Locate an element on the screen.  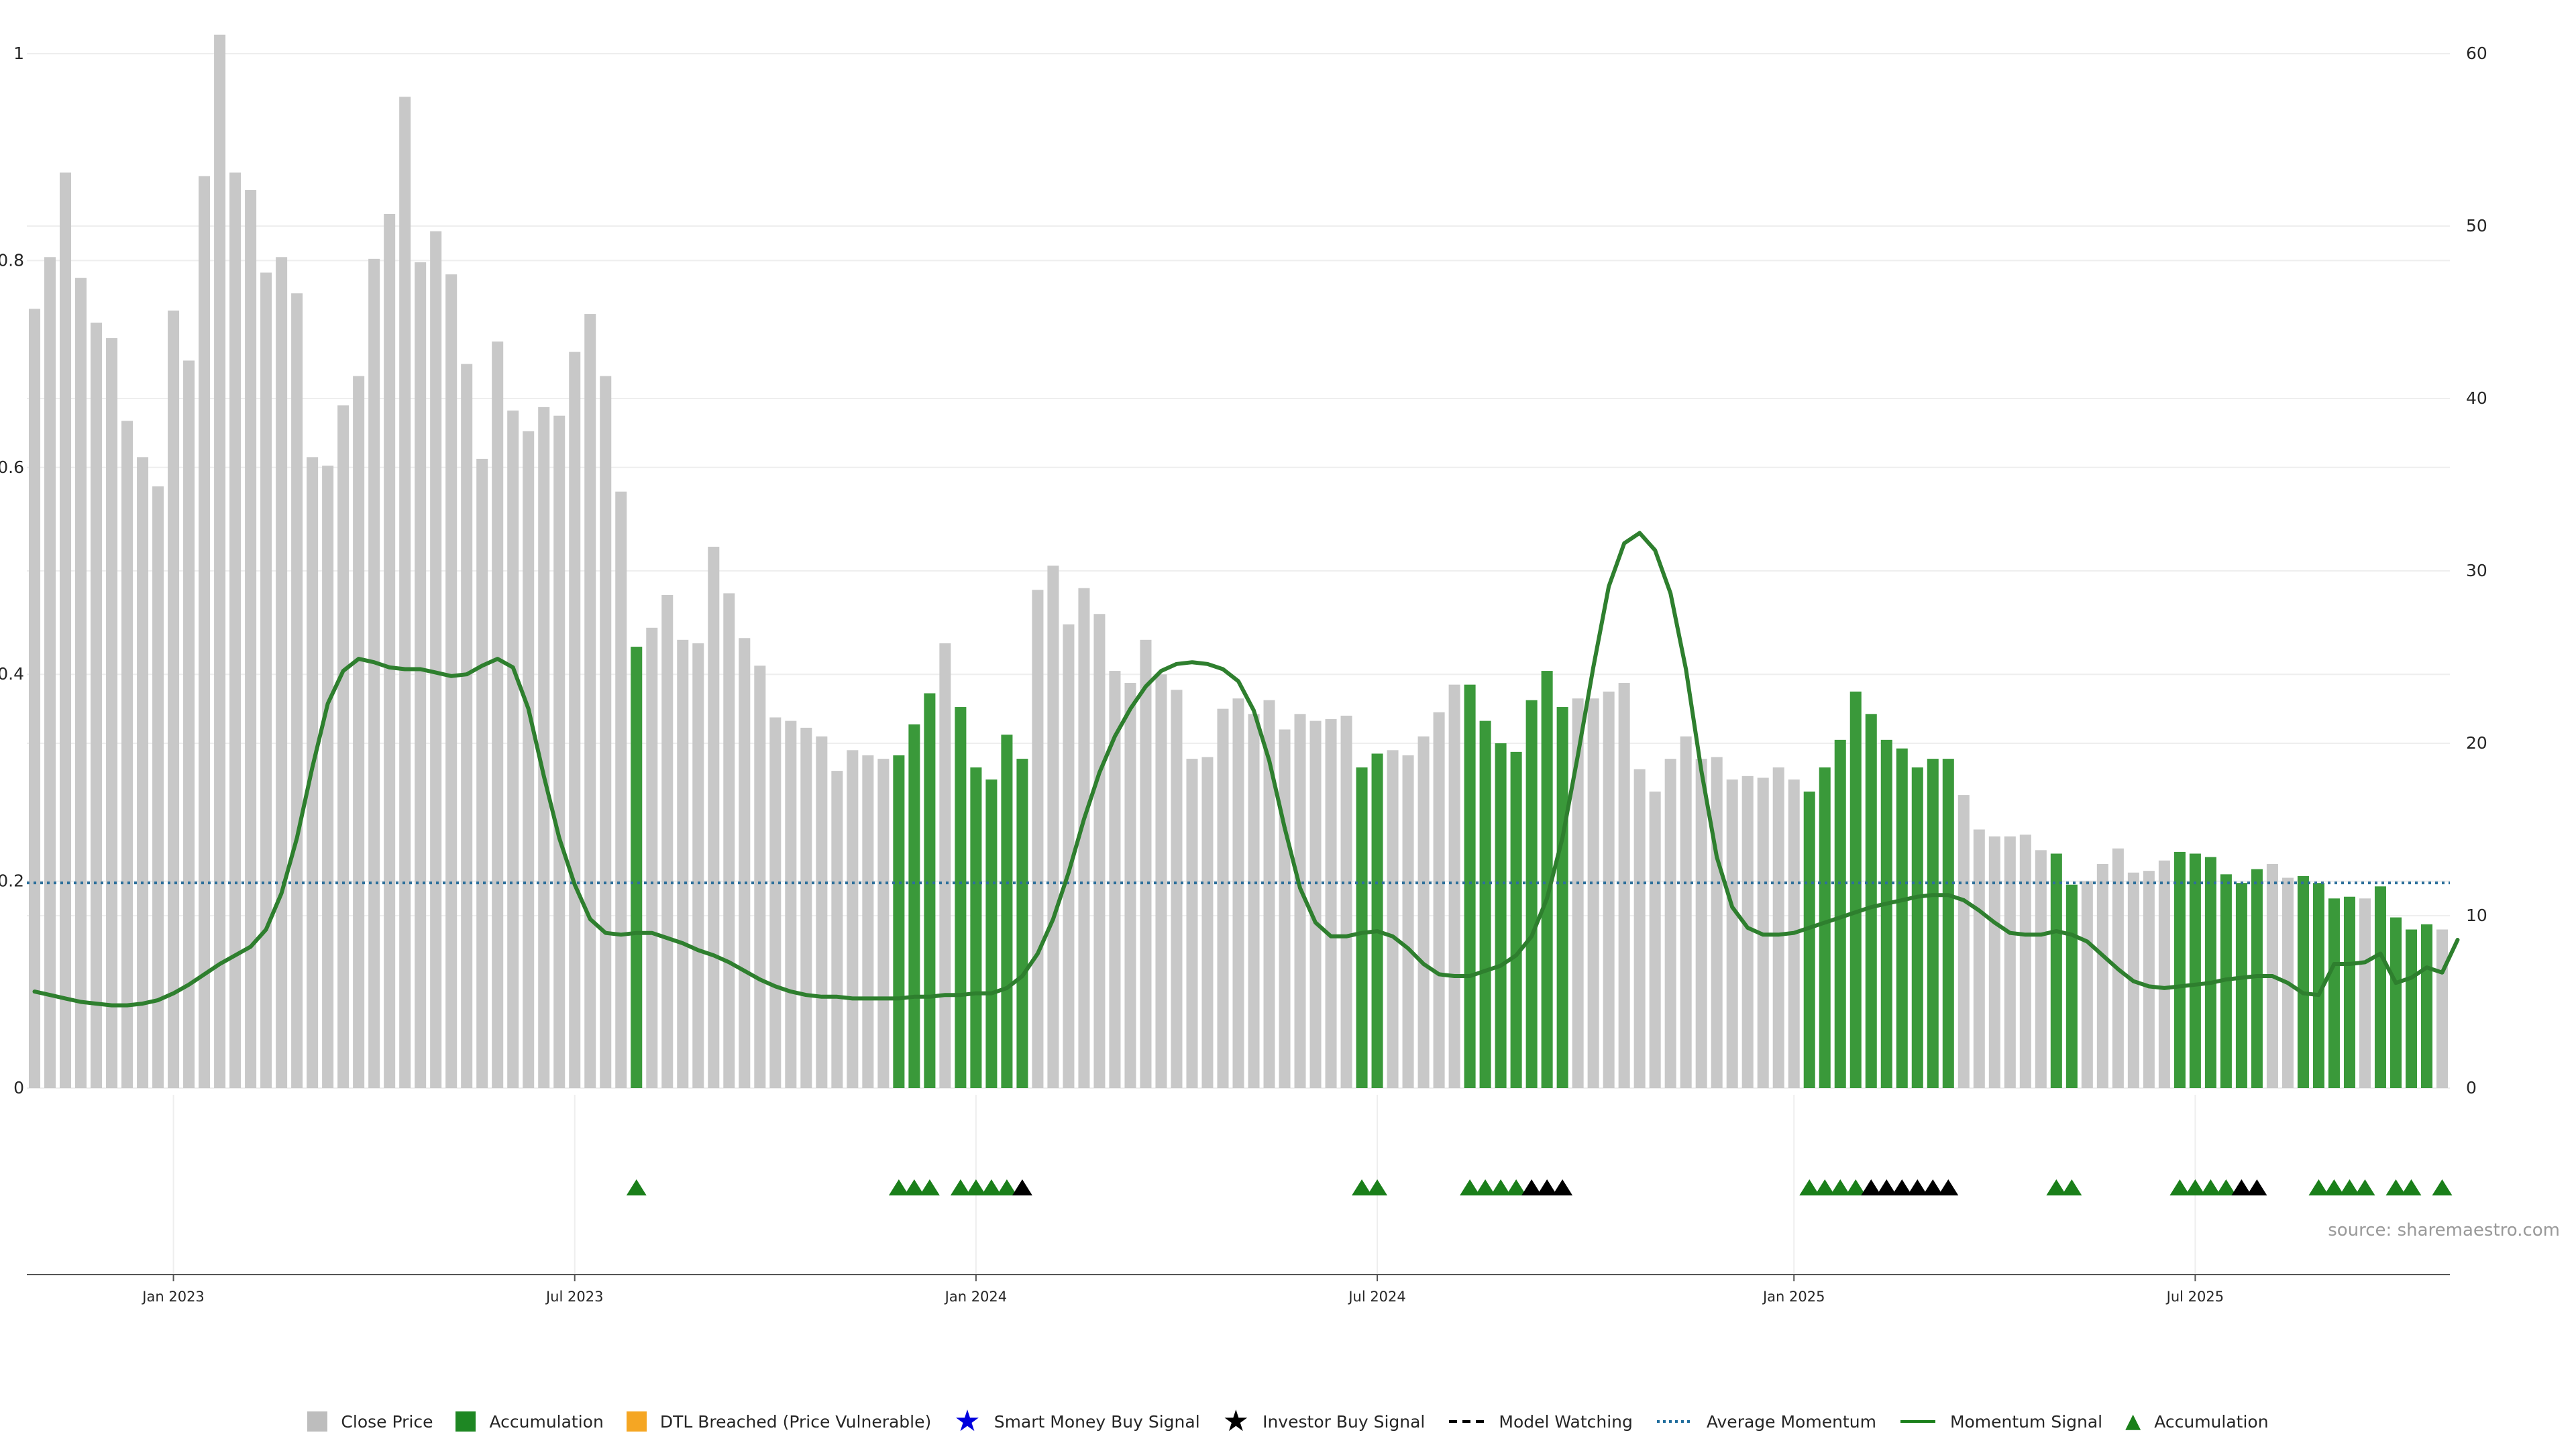
right-tick-label: 30 is located at coordinates (2476, 570).